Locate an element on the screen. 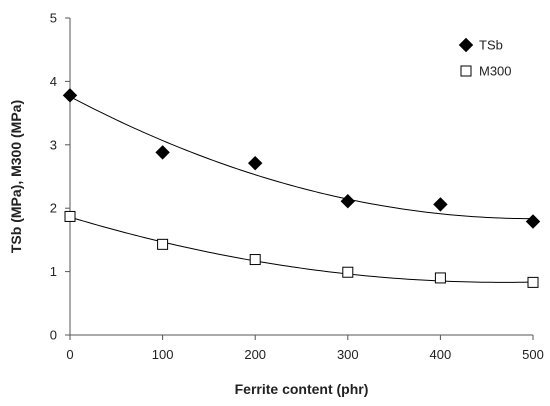 The width and height of the screenshot is (550, 406). legend-label-m300: M300 is located at coordinates (495, 71).